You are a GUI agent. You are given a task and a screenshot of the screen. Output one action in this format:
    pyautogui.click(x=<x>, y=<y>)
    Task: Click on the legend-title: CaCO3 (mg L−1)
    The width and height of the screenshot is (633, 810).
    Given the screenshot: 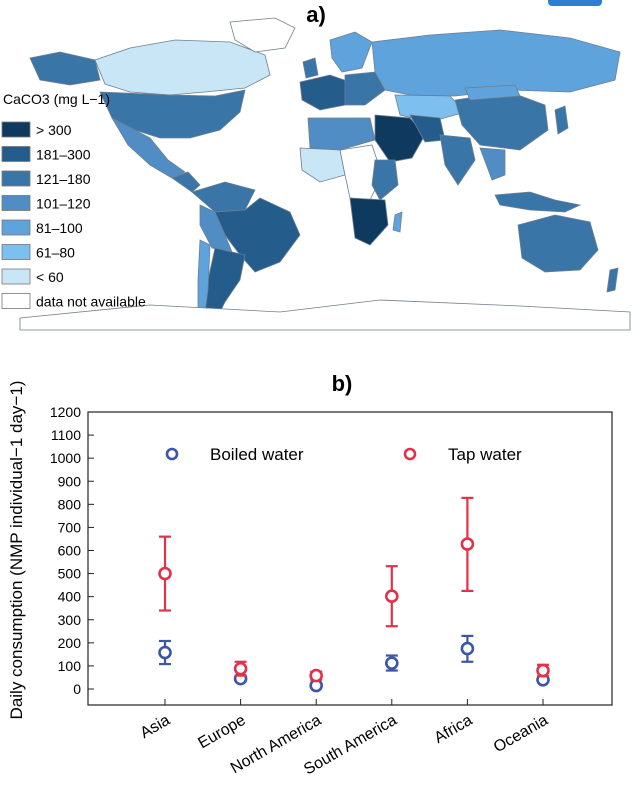 What is the action you would take?
    pyautogui.click(x=56, y=99)
    